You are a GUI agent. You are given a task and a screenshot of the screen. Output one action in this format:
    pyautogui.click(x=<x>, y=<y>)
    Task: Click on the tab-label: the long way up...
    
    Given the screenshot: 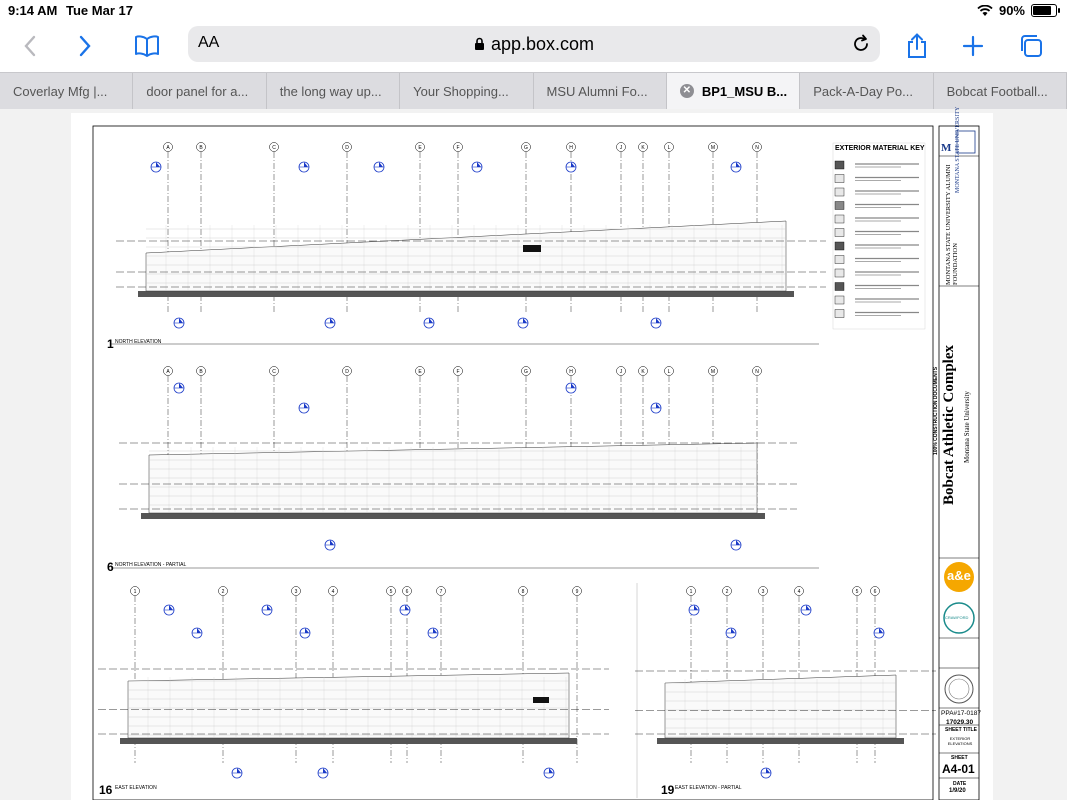 What is the action you would take?
    pyautogui.click(x=330, y=91)
    